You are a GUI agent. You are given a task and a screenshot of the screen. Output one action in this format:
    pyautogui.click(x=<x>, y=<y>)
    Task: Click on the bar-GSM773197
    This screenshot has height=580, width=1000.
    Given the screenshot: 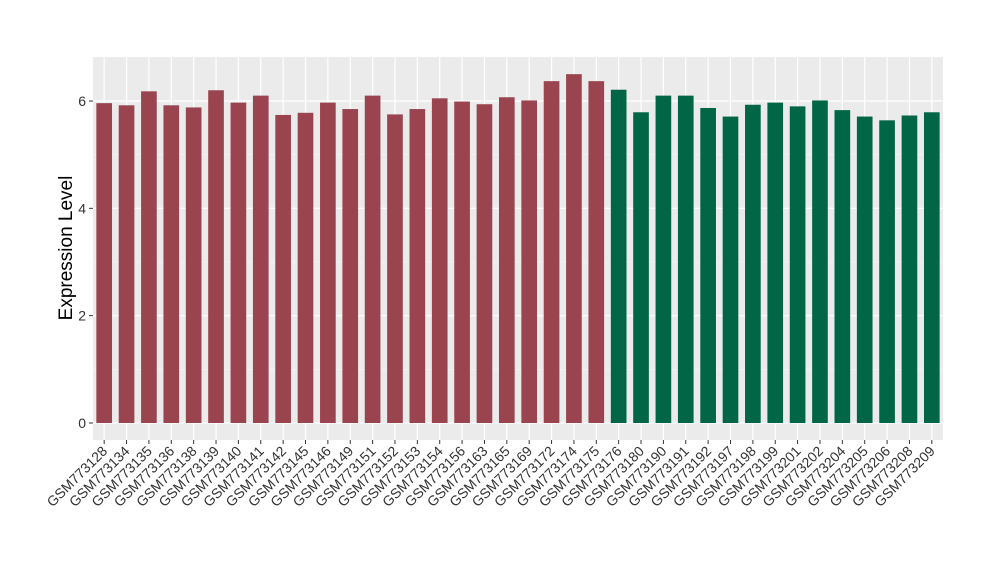 What is the action you would take?
    pyautogui.click(x=730, y=270)
    